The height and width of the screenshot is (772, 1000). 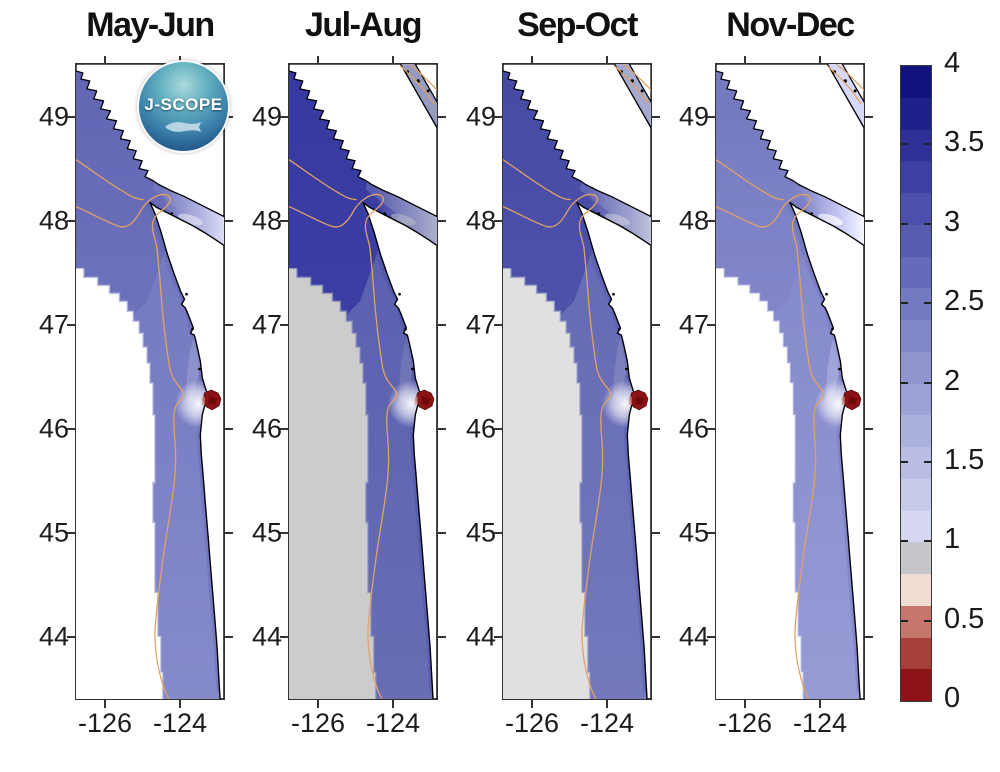 What do you see at coordinates (363, 25) in the screenshot?
I see `panel-title: Jul-Aug` at bounding box center [363, 25].